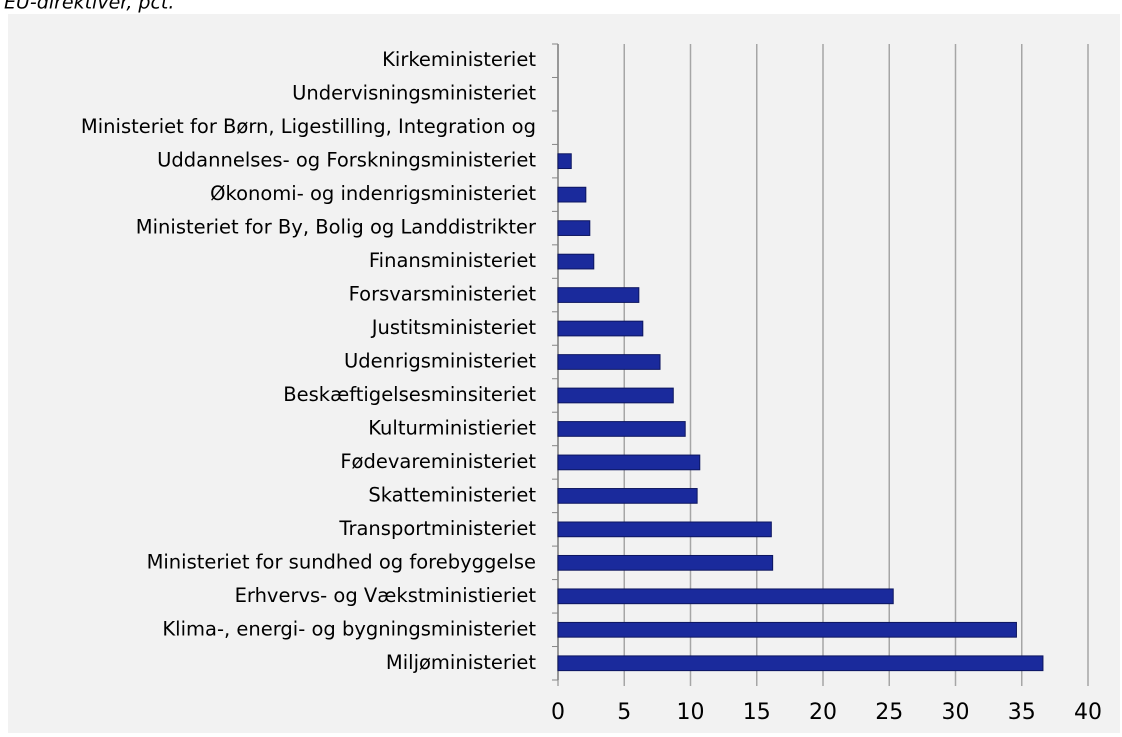 The image size is (1122, 737). Describe the element at coordinates (438, 461) in the screenshot. I see `y-tick-label: Fødevareministeriet` at that location.